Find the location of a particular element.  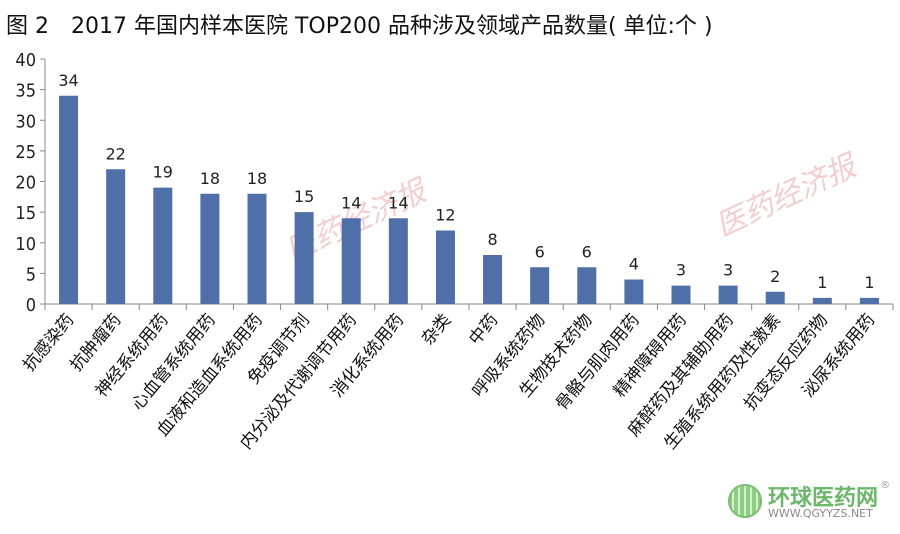

y-tick-label: 10 is located at coordinates (25, 244).